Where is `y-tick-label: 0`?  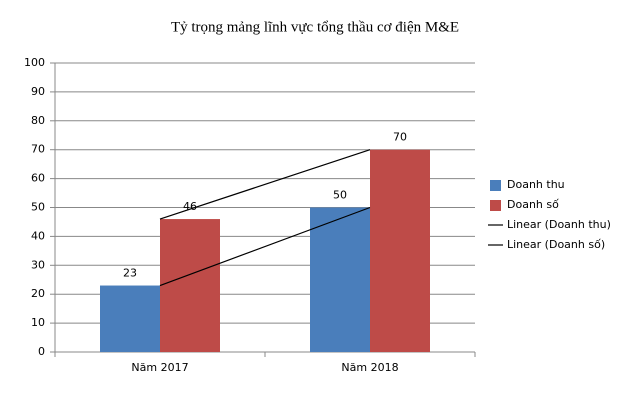 y-tick-label: 0 is located at coordinates (41, 351).